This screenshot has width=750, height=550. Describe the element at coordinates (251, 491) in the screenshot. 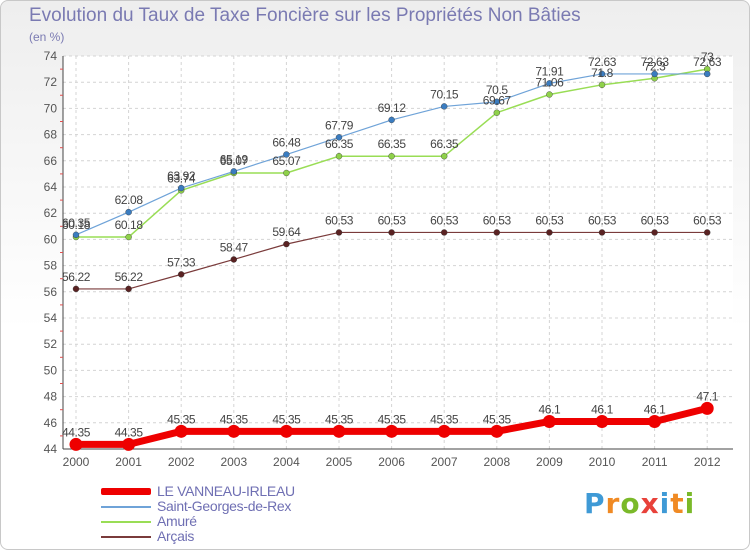

I see `legend-item-le-vanneau-irleau: LE VANNEAU-IRLEAU` at that location.